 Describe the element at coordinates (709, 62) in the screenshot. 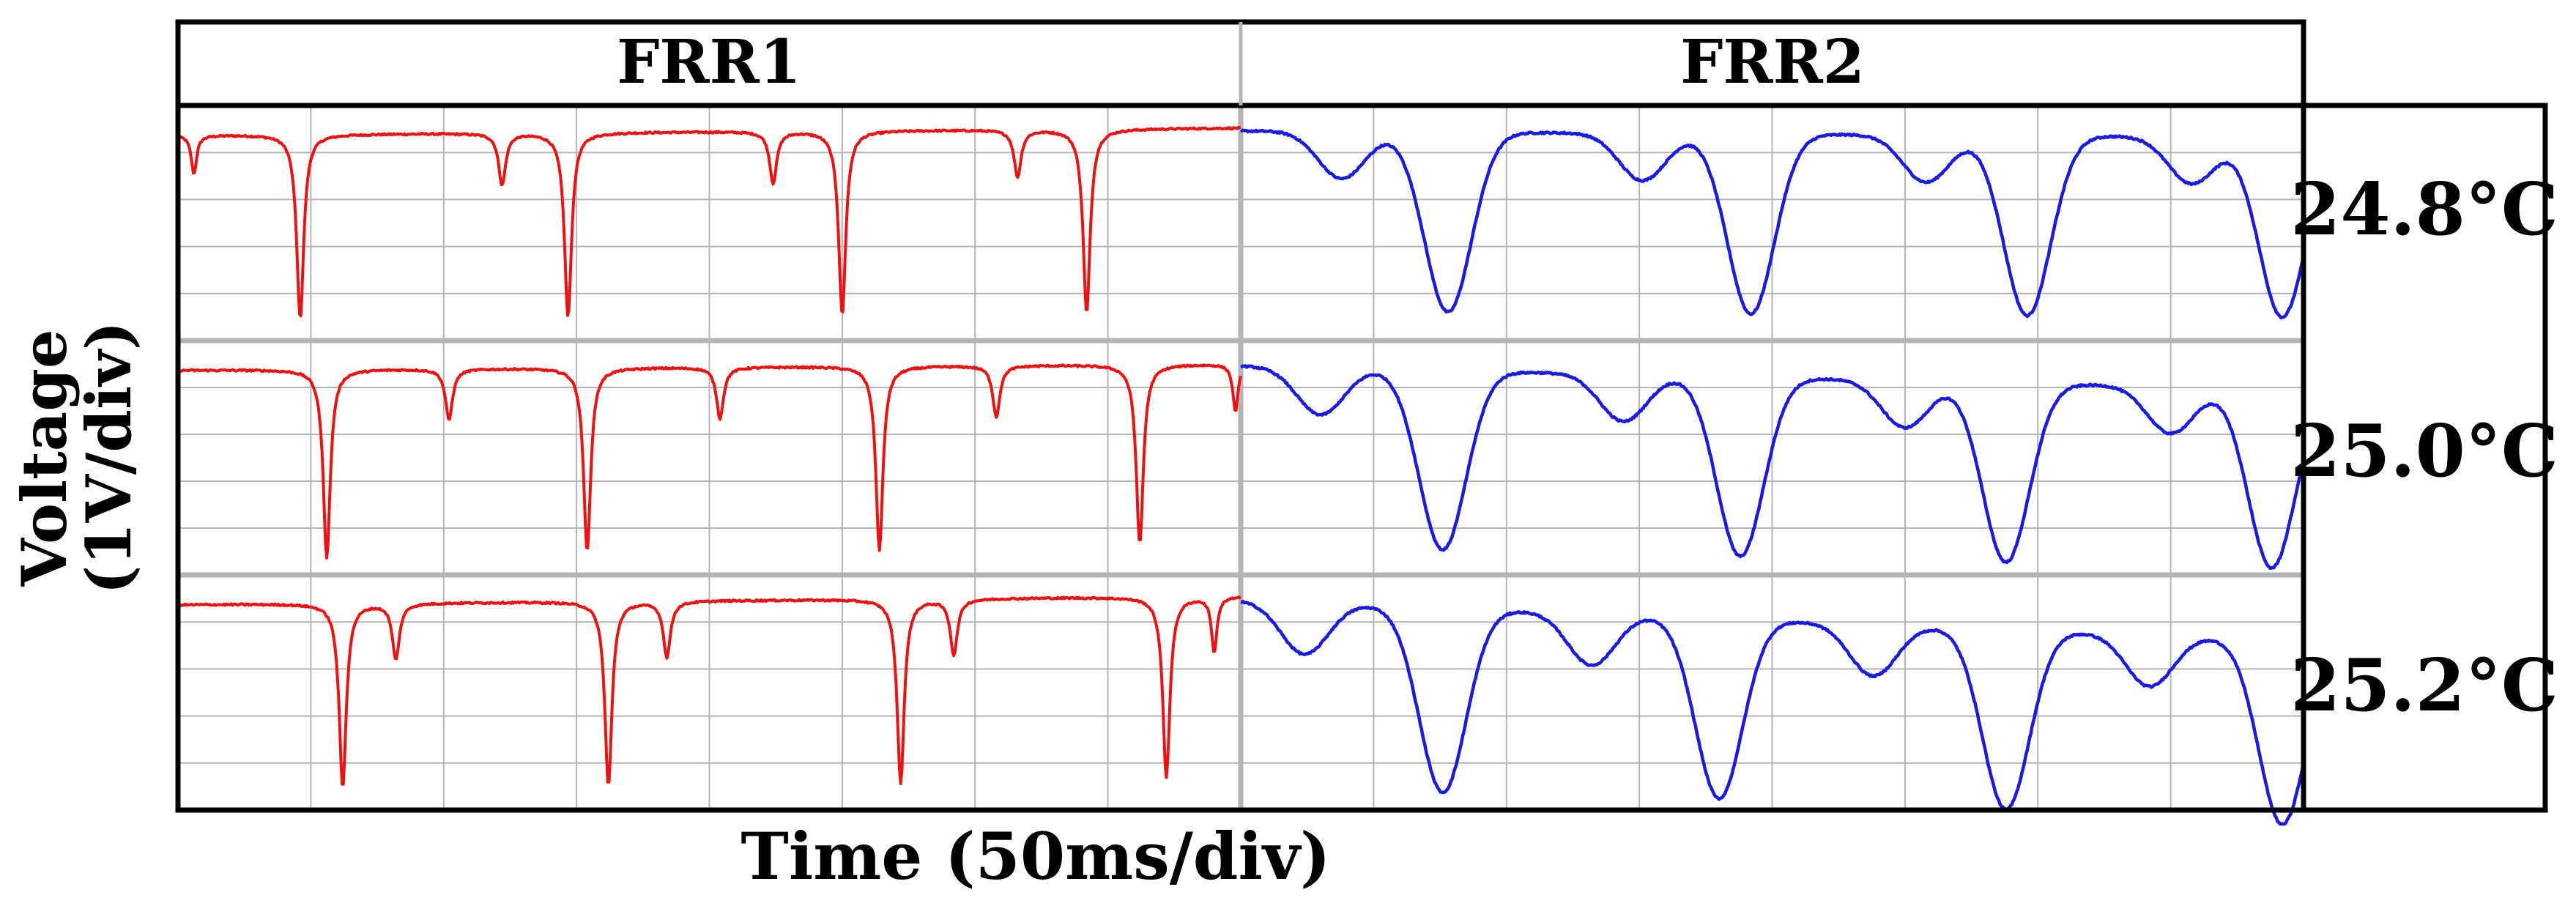

I see `column-label-frr1: FRR1` at that location.